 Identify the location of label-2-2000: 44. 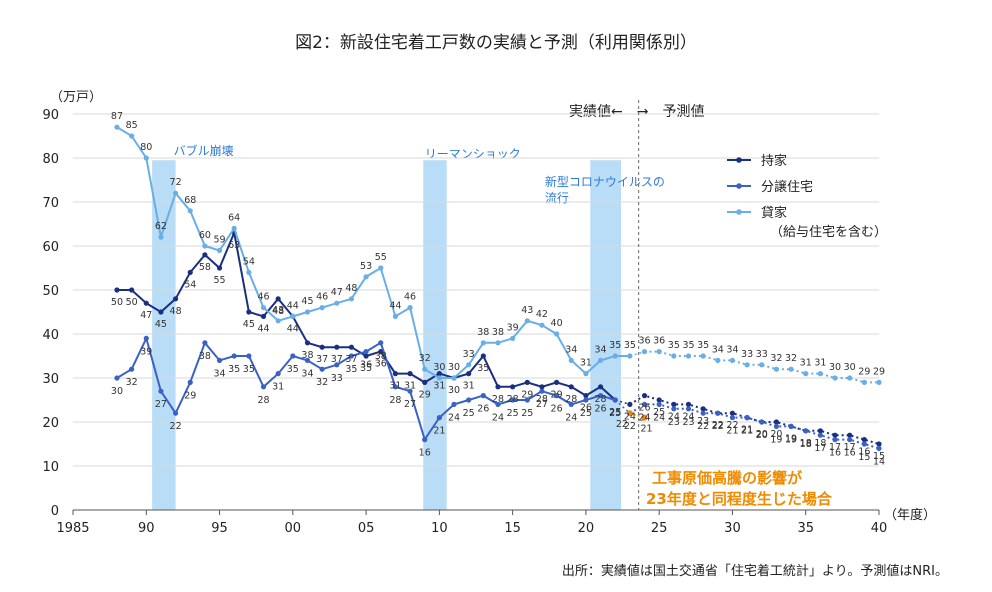
(293, 305).